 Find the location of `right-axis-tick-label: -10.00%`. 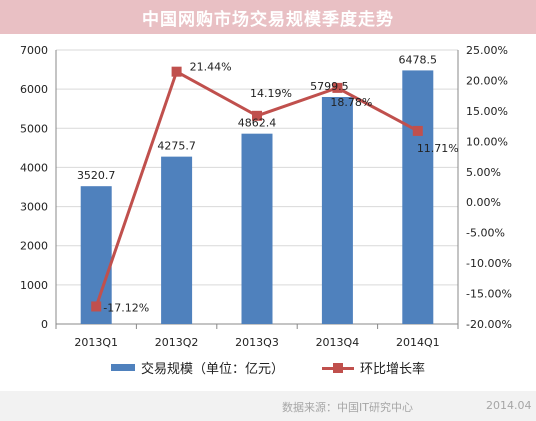

right-axis-tick-label: -10.00% is located at coordinates (489, 263).